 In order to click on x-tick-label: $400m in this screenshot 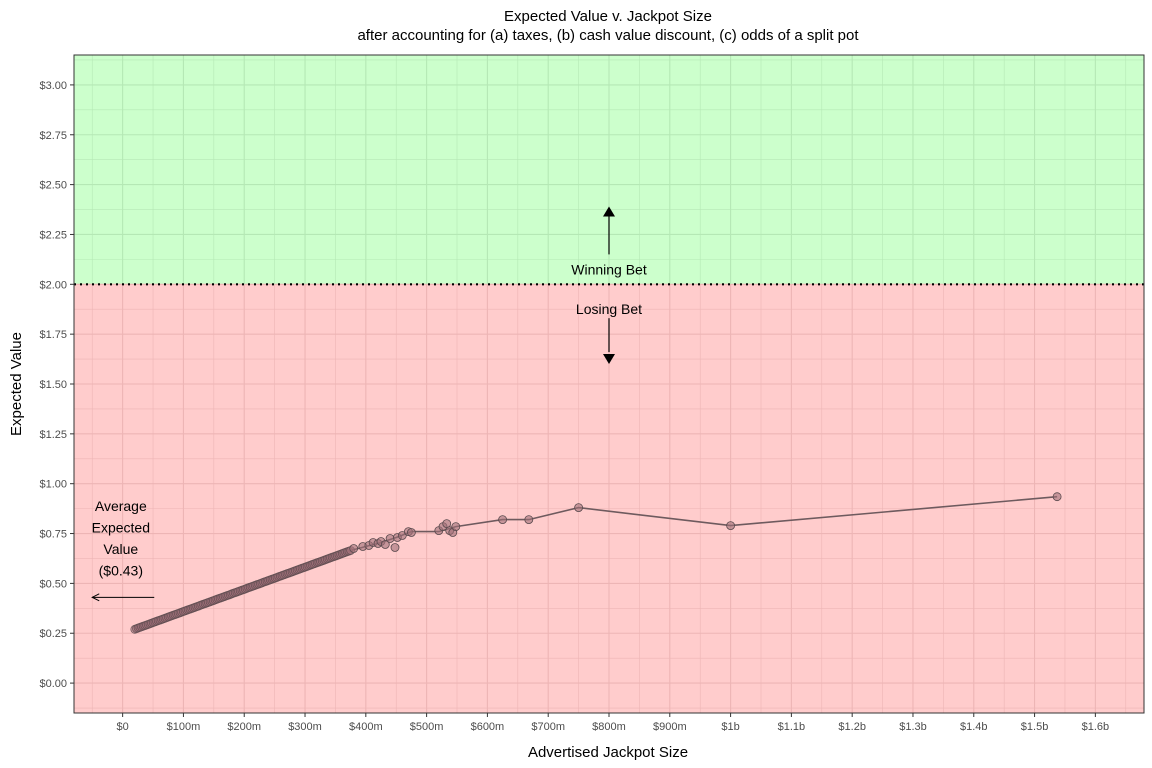, I will do `click(366, 727)`.